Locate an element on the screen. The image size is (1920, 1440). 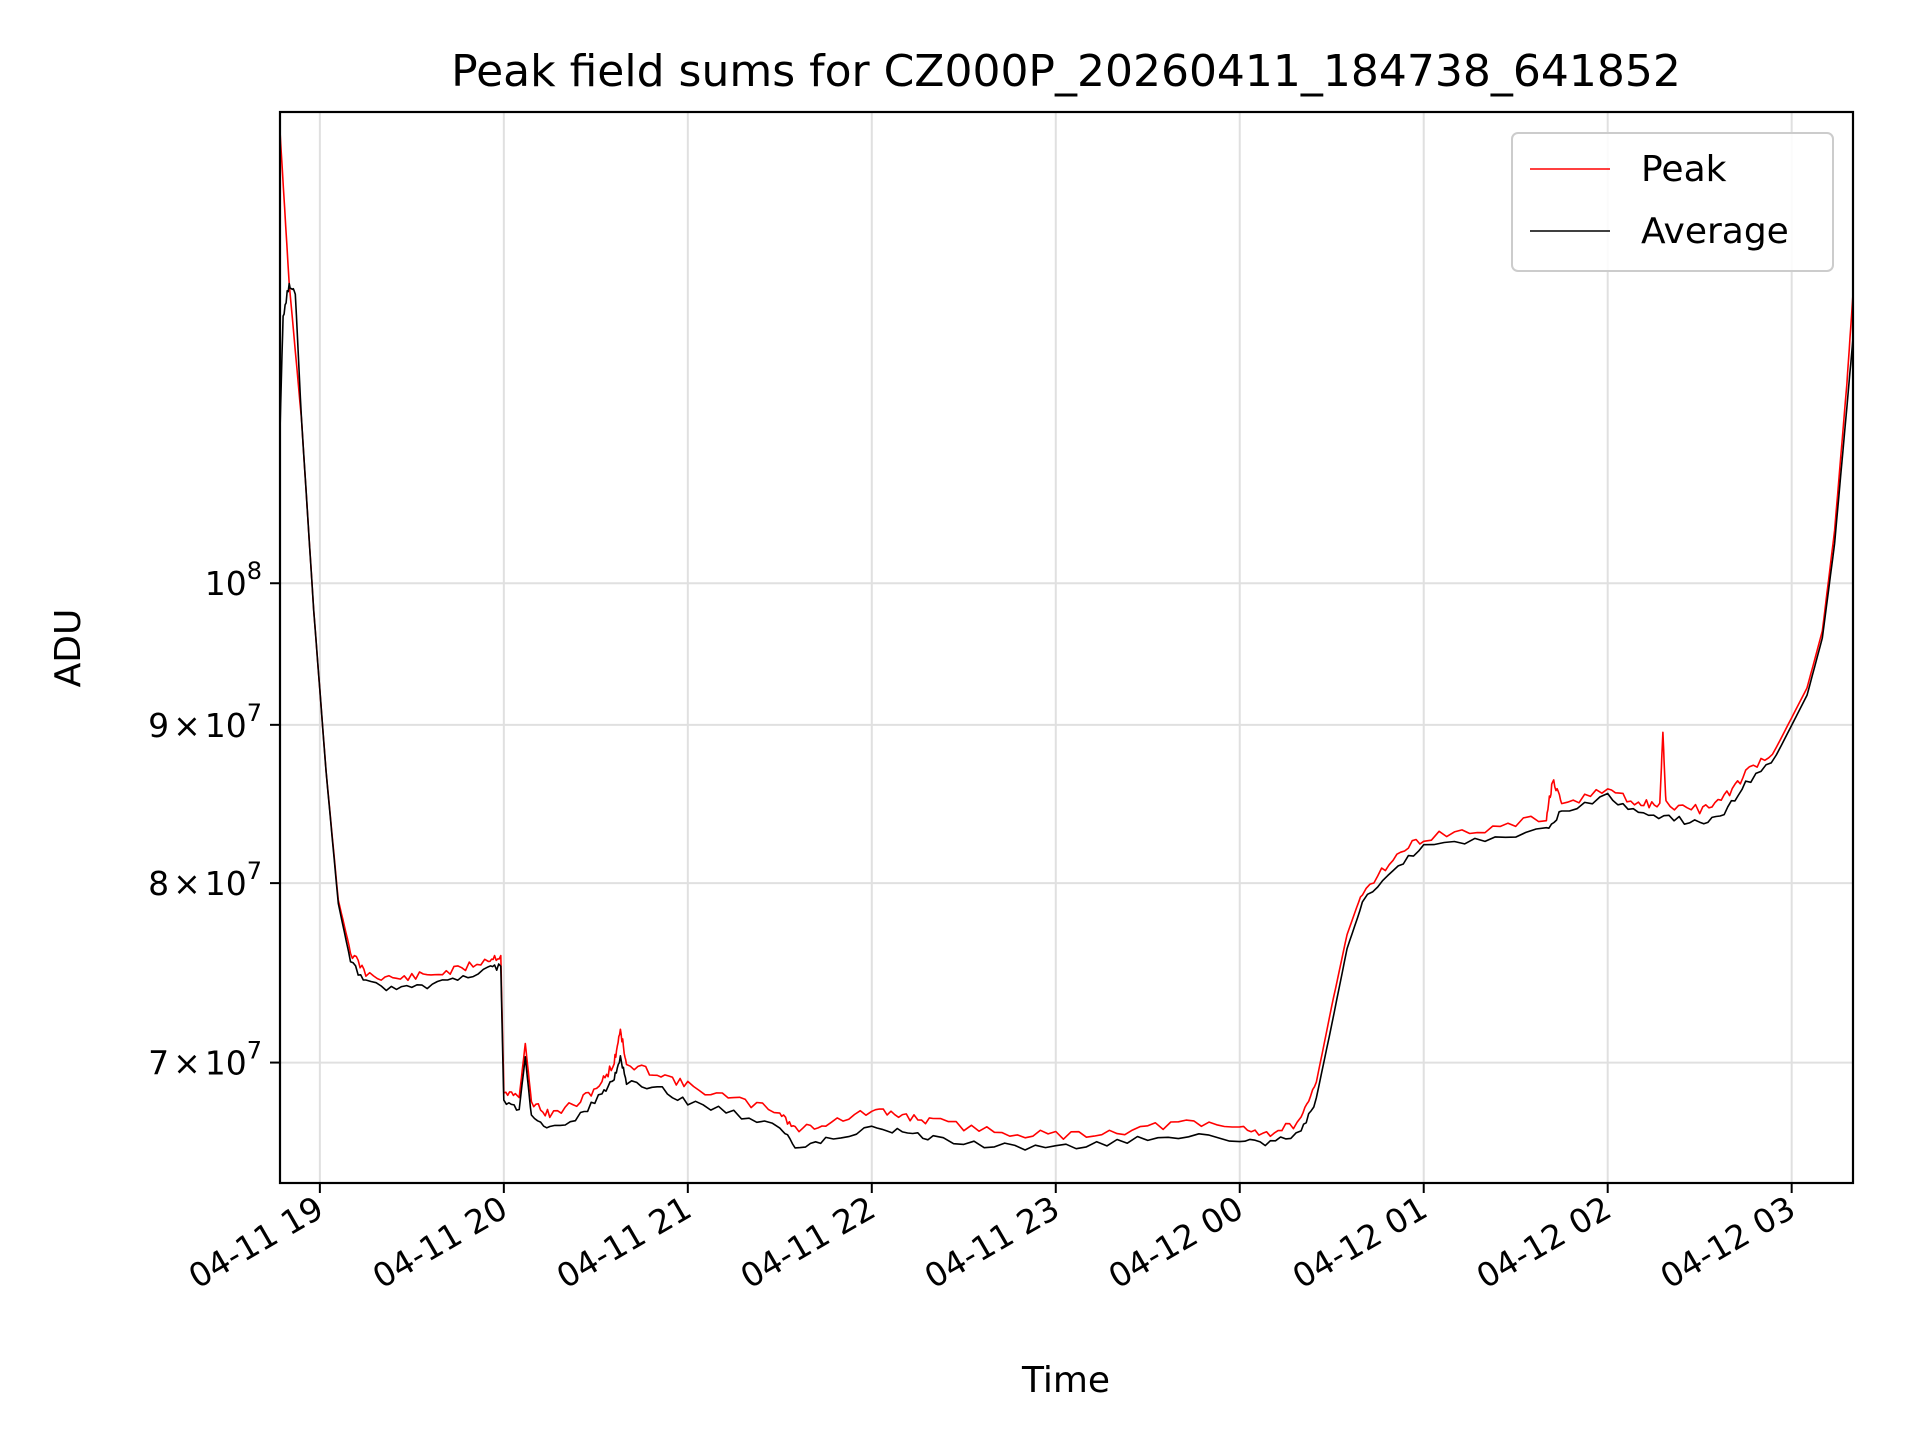
y-tick-label-exponent: 8 is located at coordinates (254, 571).